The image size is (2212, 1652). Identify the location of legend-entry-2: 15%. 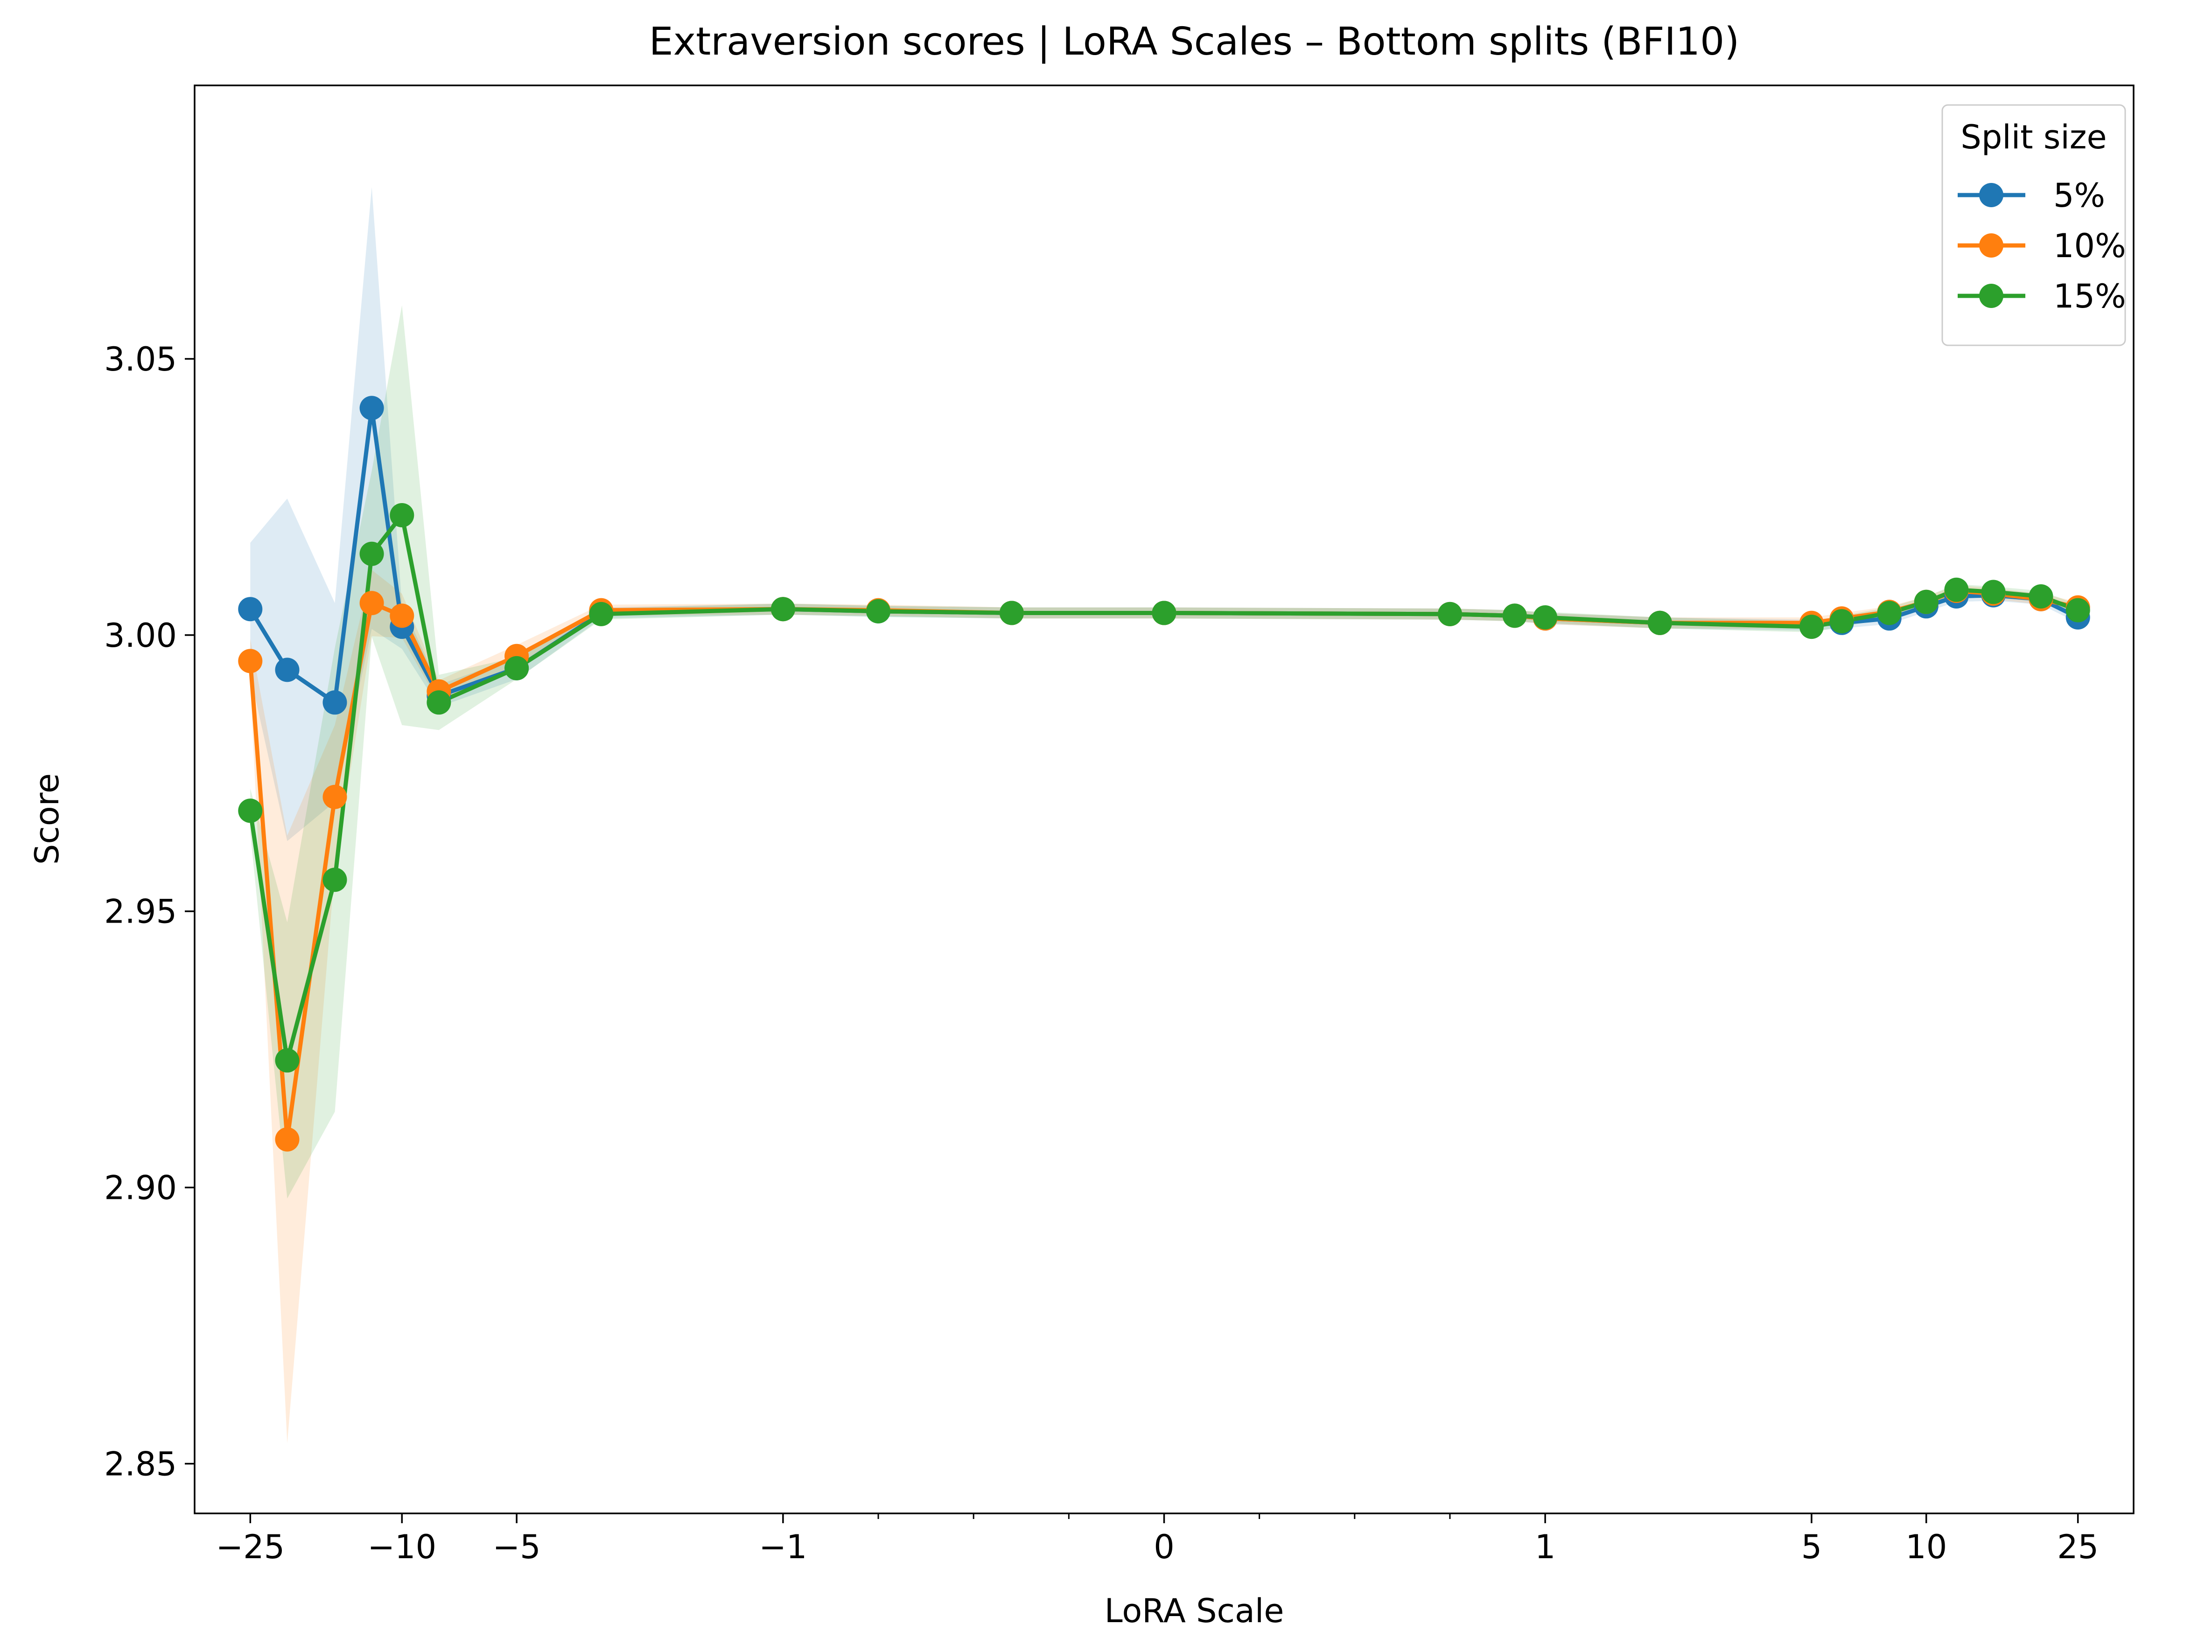
(2042, 296).